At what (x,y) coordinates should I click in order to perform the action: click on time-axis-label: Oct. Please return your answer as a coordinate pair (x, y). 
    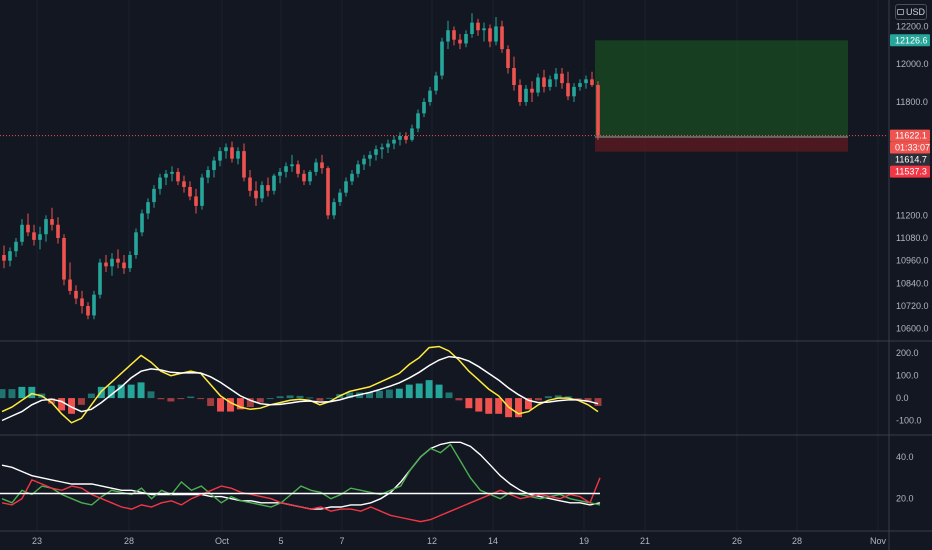
    Looking at the image, I should click on (222, 541).